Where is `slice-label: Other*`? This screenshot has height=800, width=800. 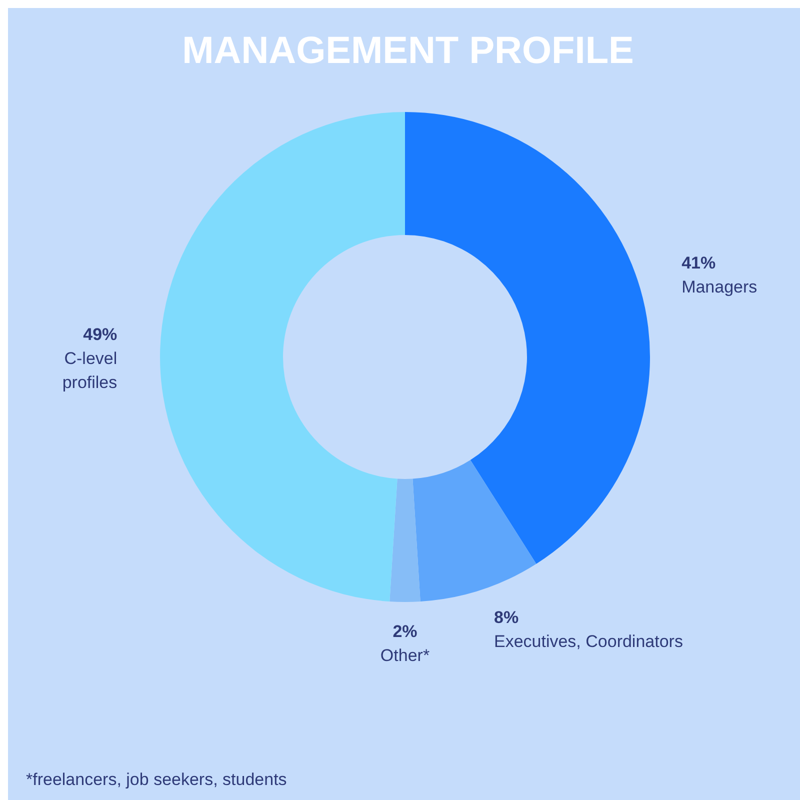 slice-label: Other* is located at coordinates (405, 655).